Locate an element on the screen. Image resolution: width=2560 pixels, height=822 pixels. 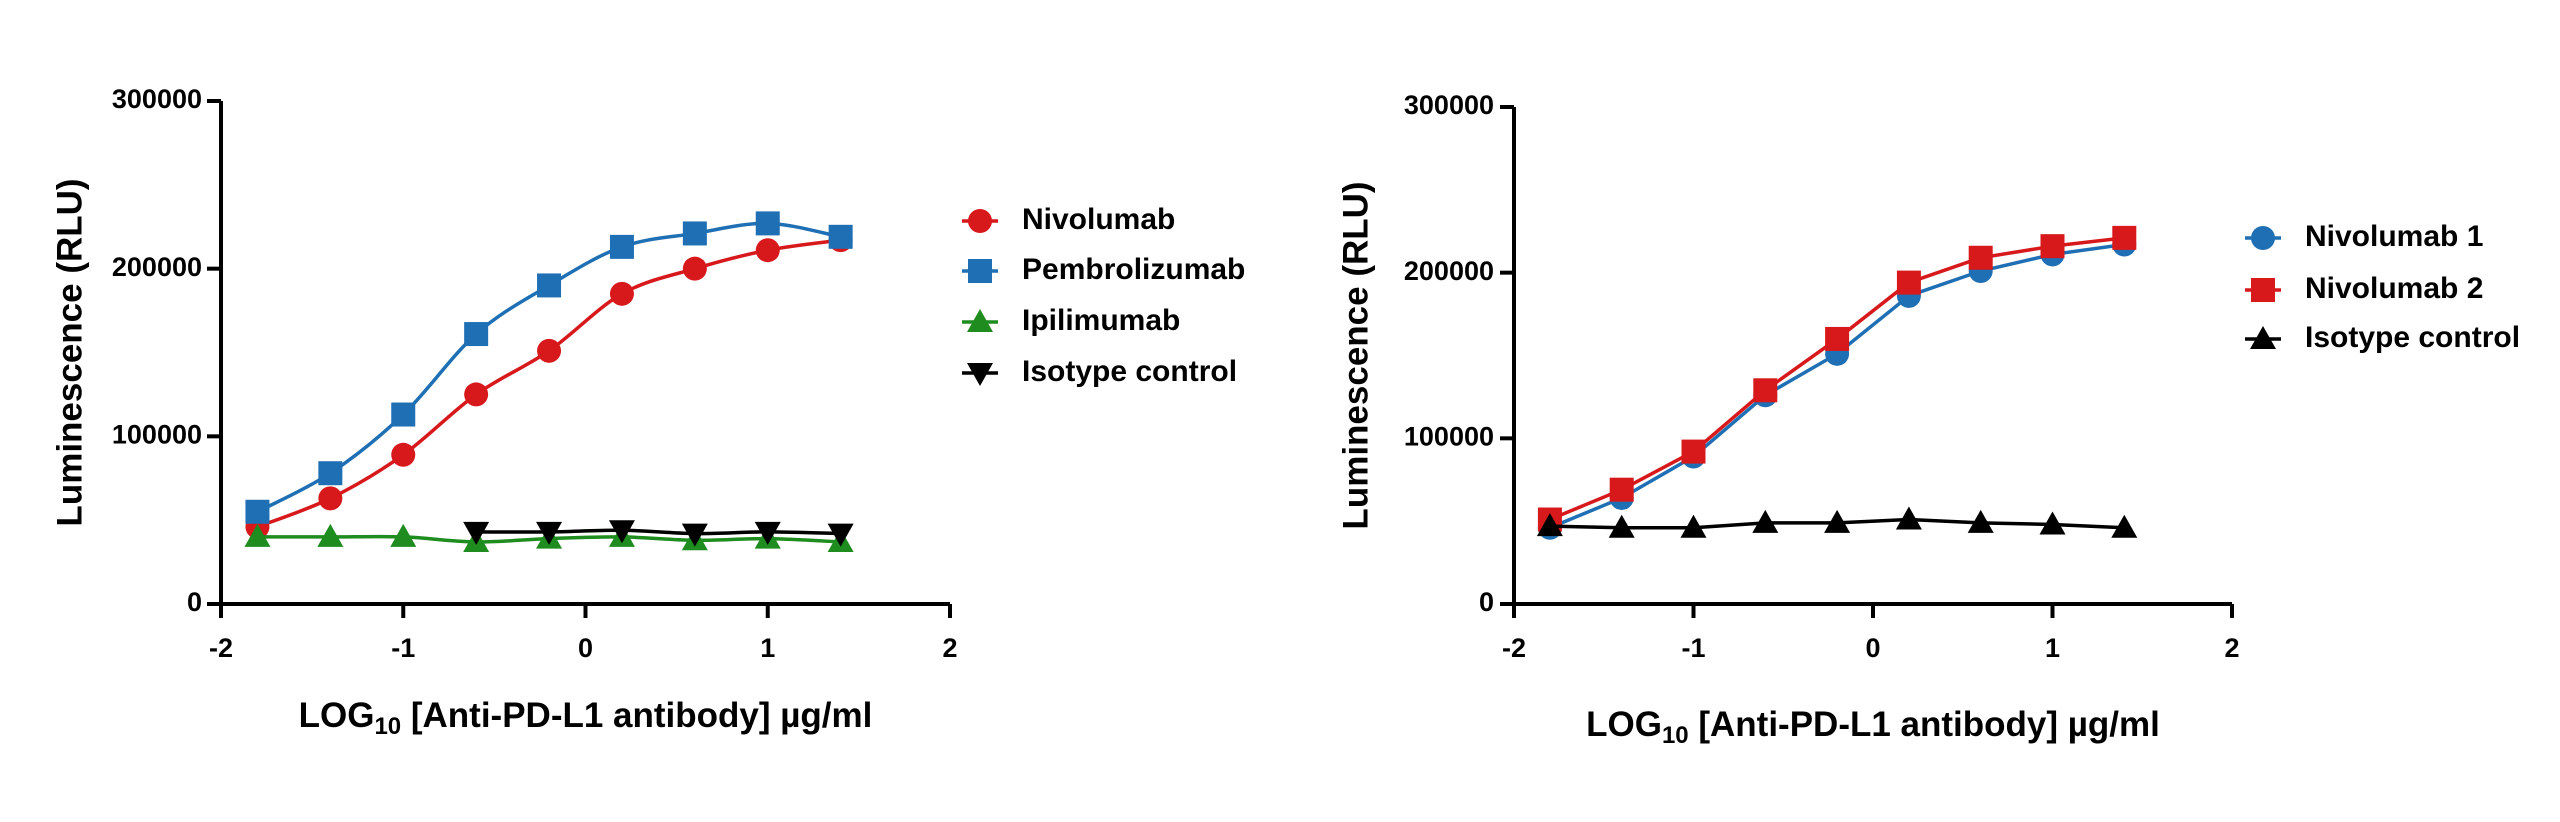
legend-label: Nivolumab 2 is located at coordinates (2394, 288).